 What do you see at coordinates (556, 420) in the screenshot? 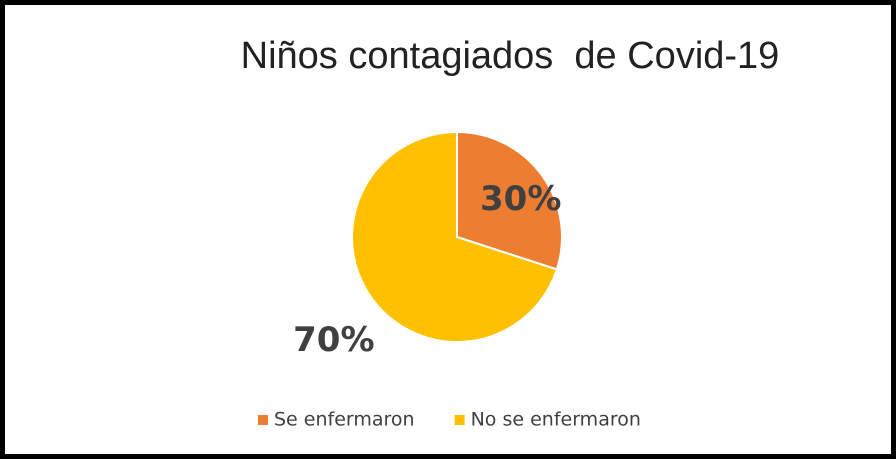
I see `legend-label: No se enfermaron` at bounding box center [556, 420].